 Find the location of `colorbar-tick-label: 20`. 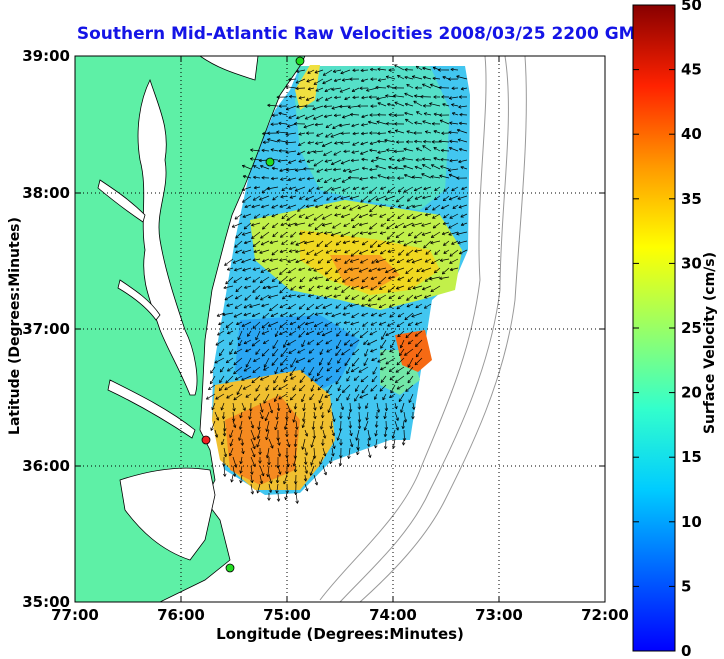

colorbar-tick-label: 20 is located at coordinates (691, 393).